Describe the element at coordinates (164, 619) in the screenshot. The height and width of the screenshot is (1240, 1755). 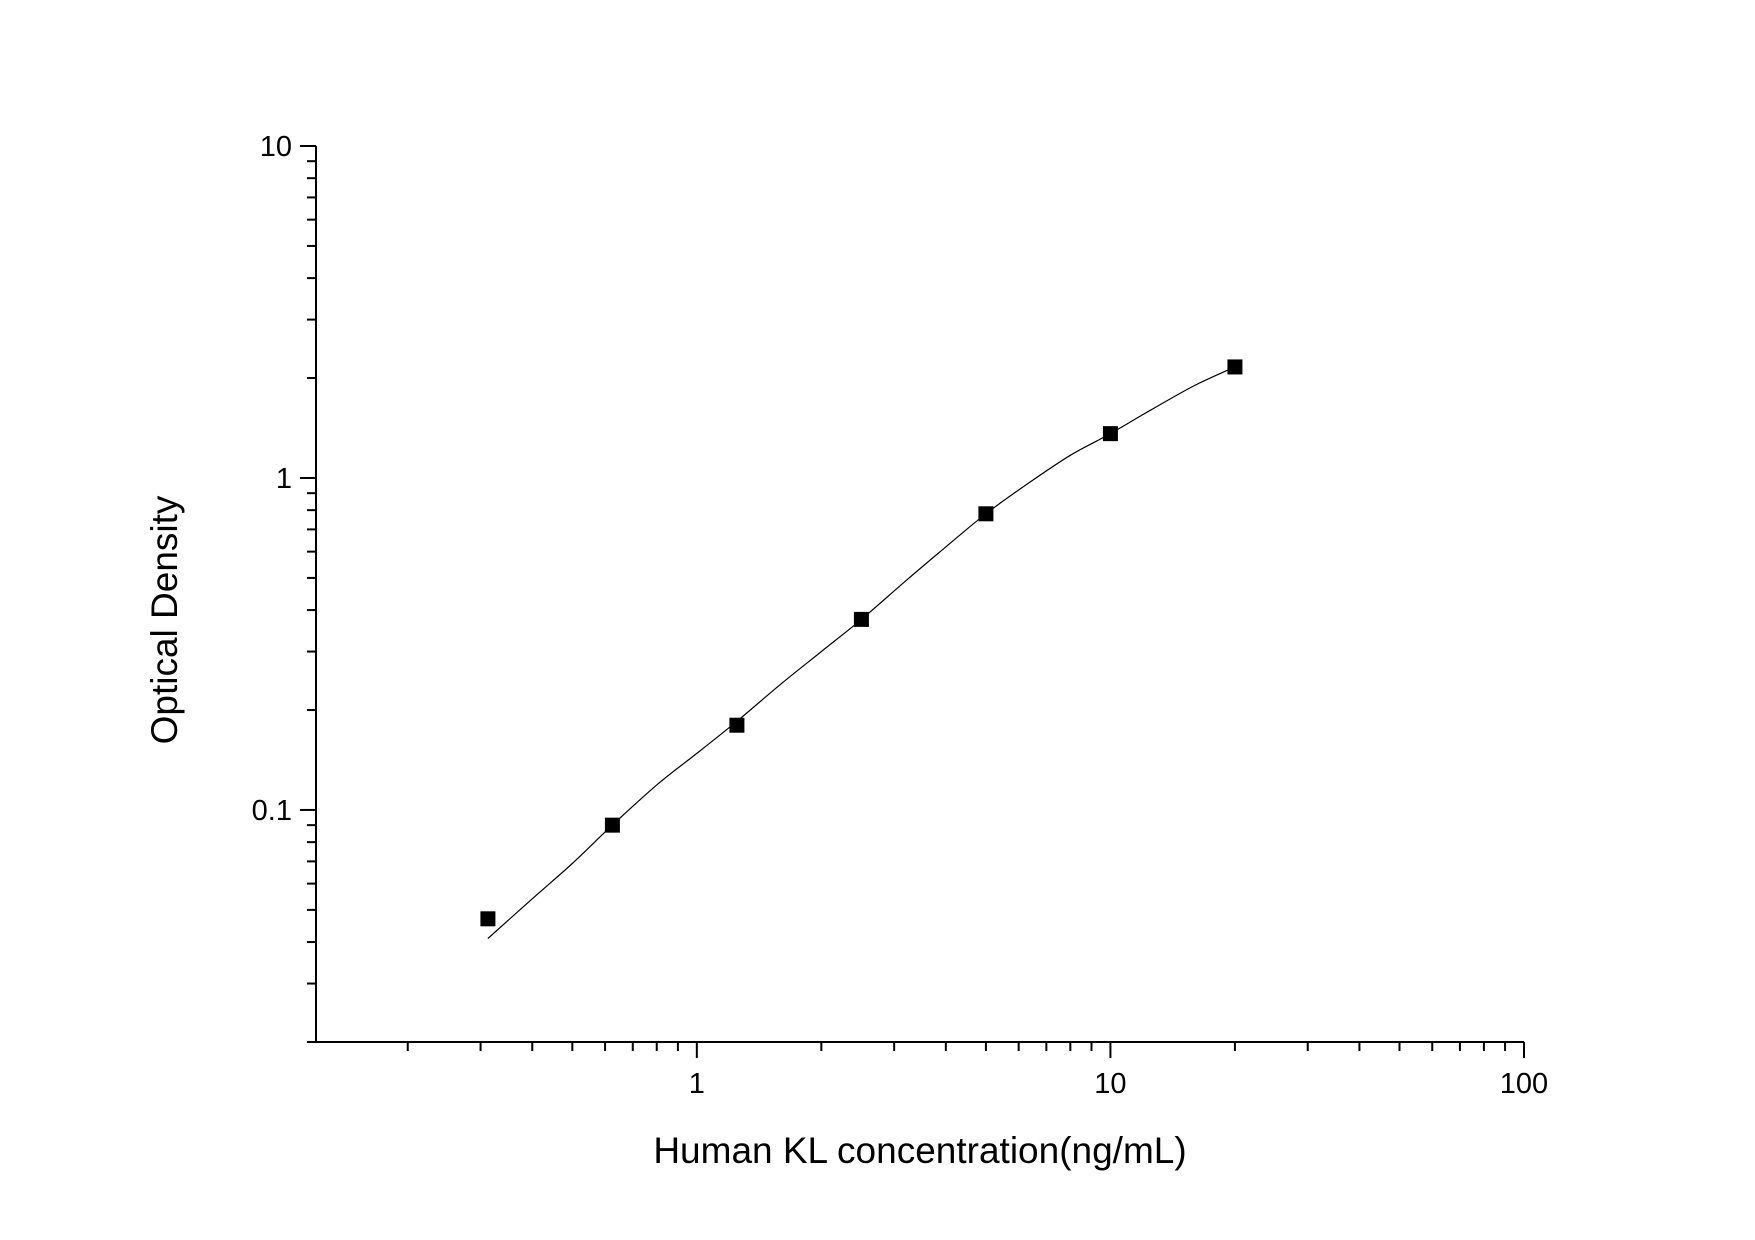
I see `y-axis-title: Optical Density` at that location.